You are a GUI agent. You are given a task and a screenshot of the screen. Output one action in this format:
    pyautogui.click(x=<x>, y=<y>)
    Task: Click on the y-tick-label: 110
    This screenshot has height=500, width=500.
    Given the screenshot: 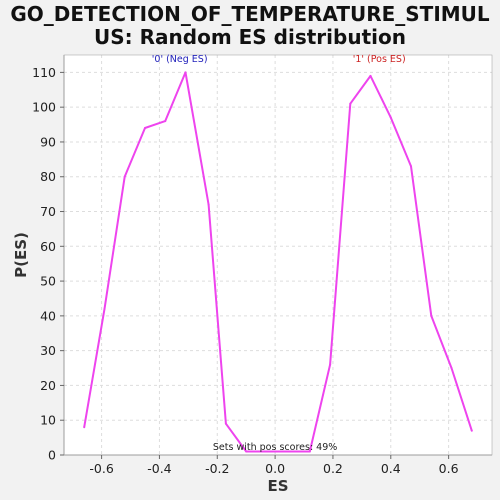 What is the action you would take?
    pyautogui.click(x=44, y=72)
    